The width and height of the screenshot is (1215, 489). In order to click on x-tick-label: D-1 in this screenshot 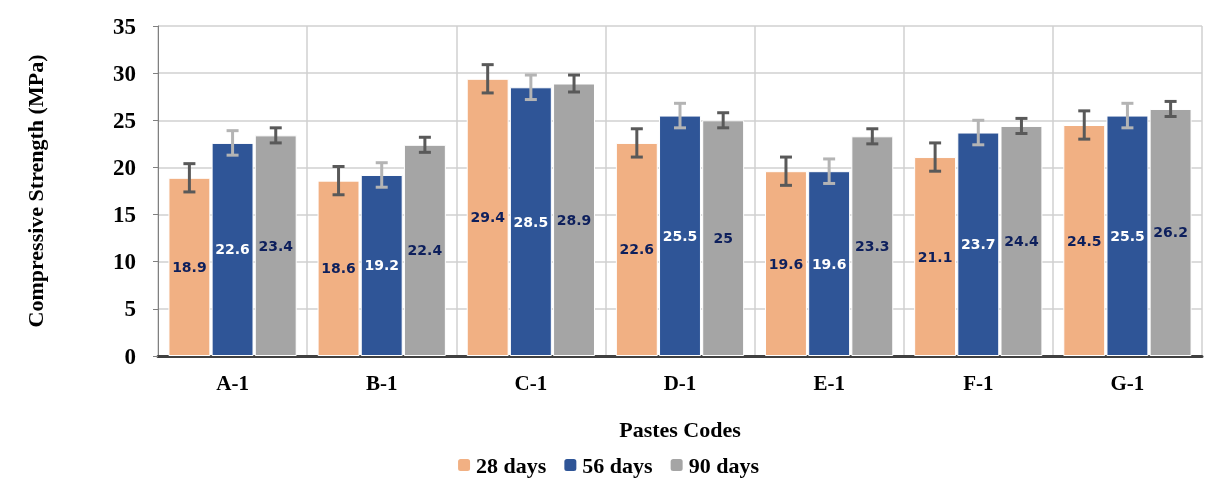, I will do `click(680, 382)`.